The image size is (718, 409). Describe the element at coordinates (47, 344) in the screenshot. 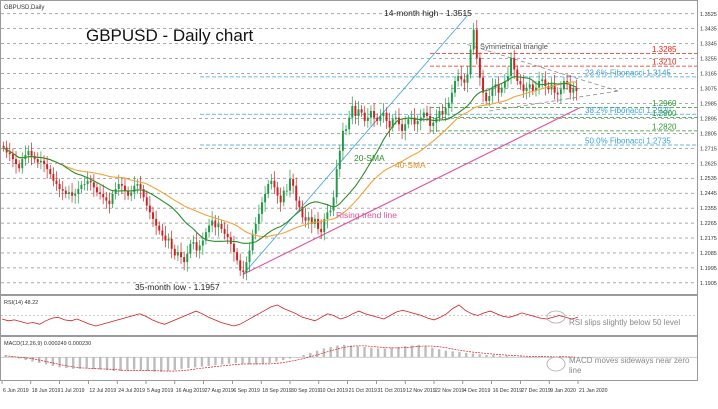

I see `macd-title: MACD(12,26,9) 0.000249 0.000230` at that location.